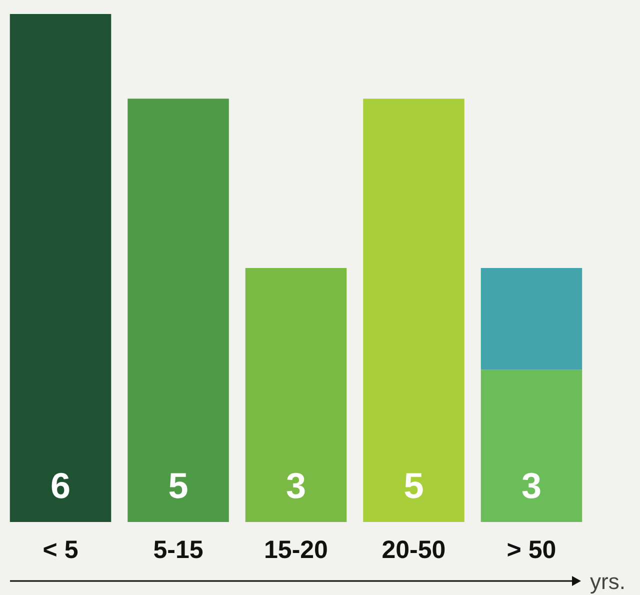 This screenshot has height=595, width=640. What do you see at coordinates (608, 581) in the screenshot?
I see `x-axis-title: yrs.` at bounding box center [608, 581].